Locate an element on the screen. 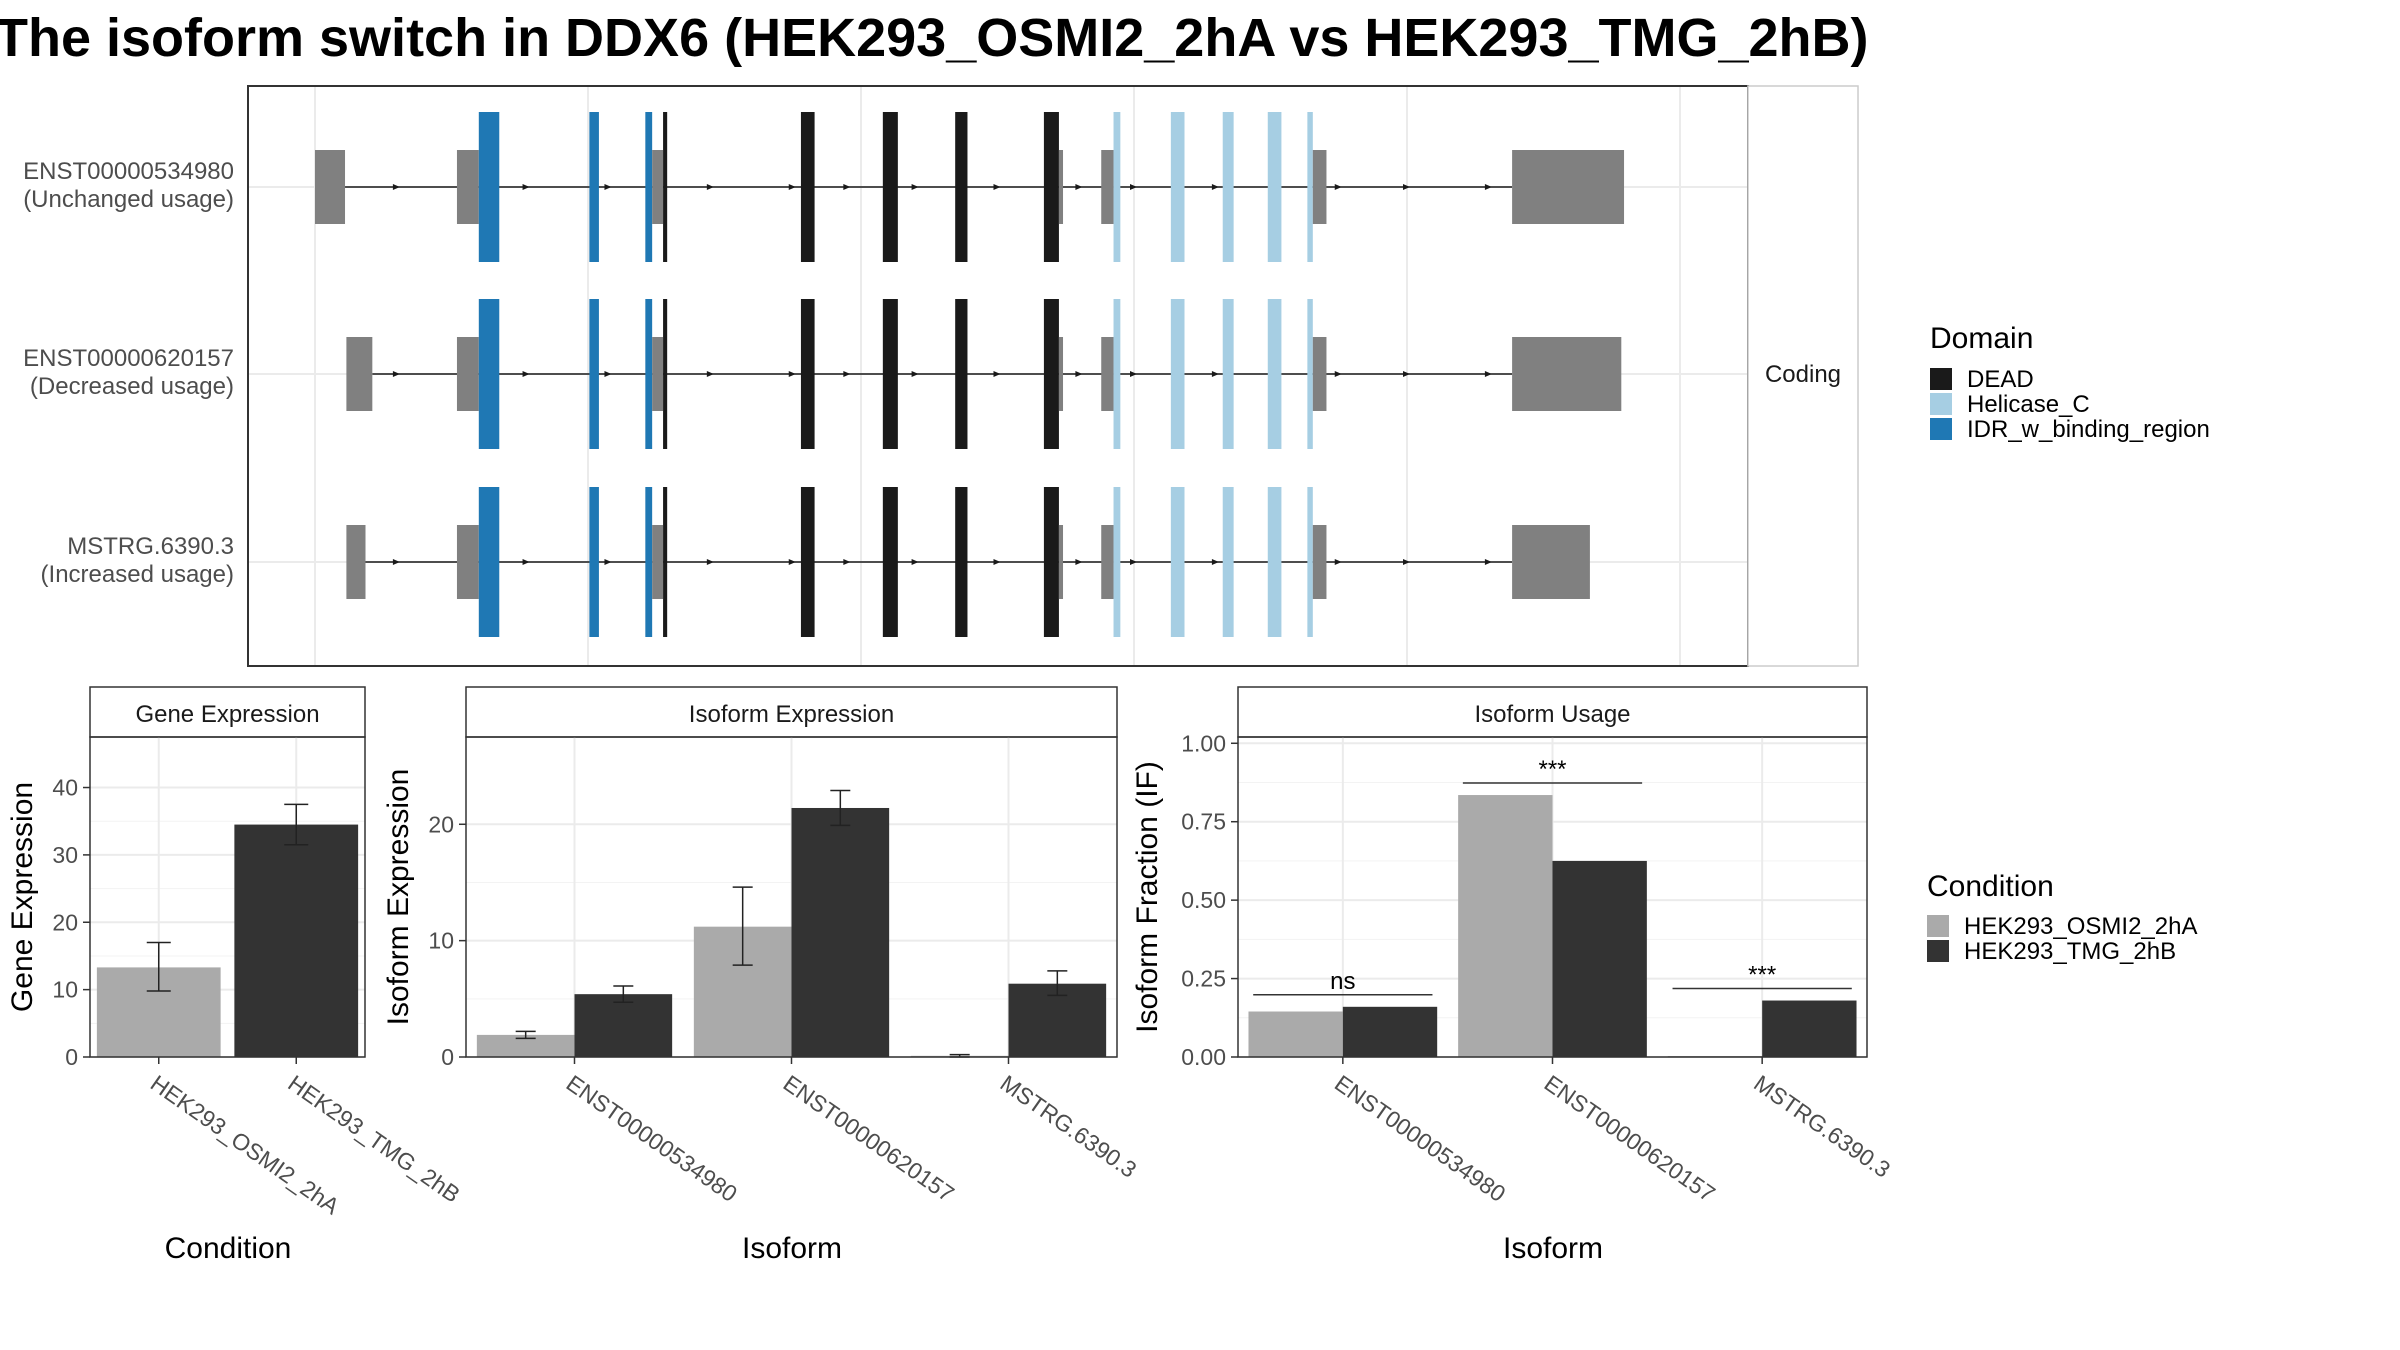  legend-swatch-DEAD is located at coordinates (1941, 379).